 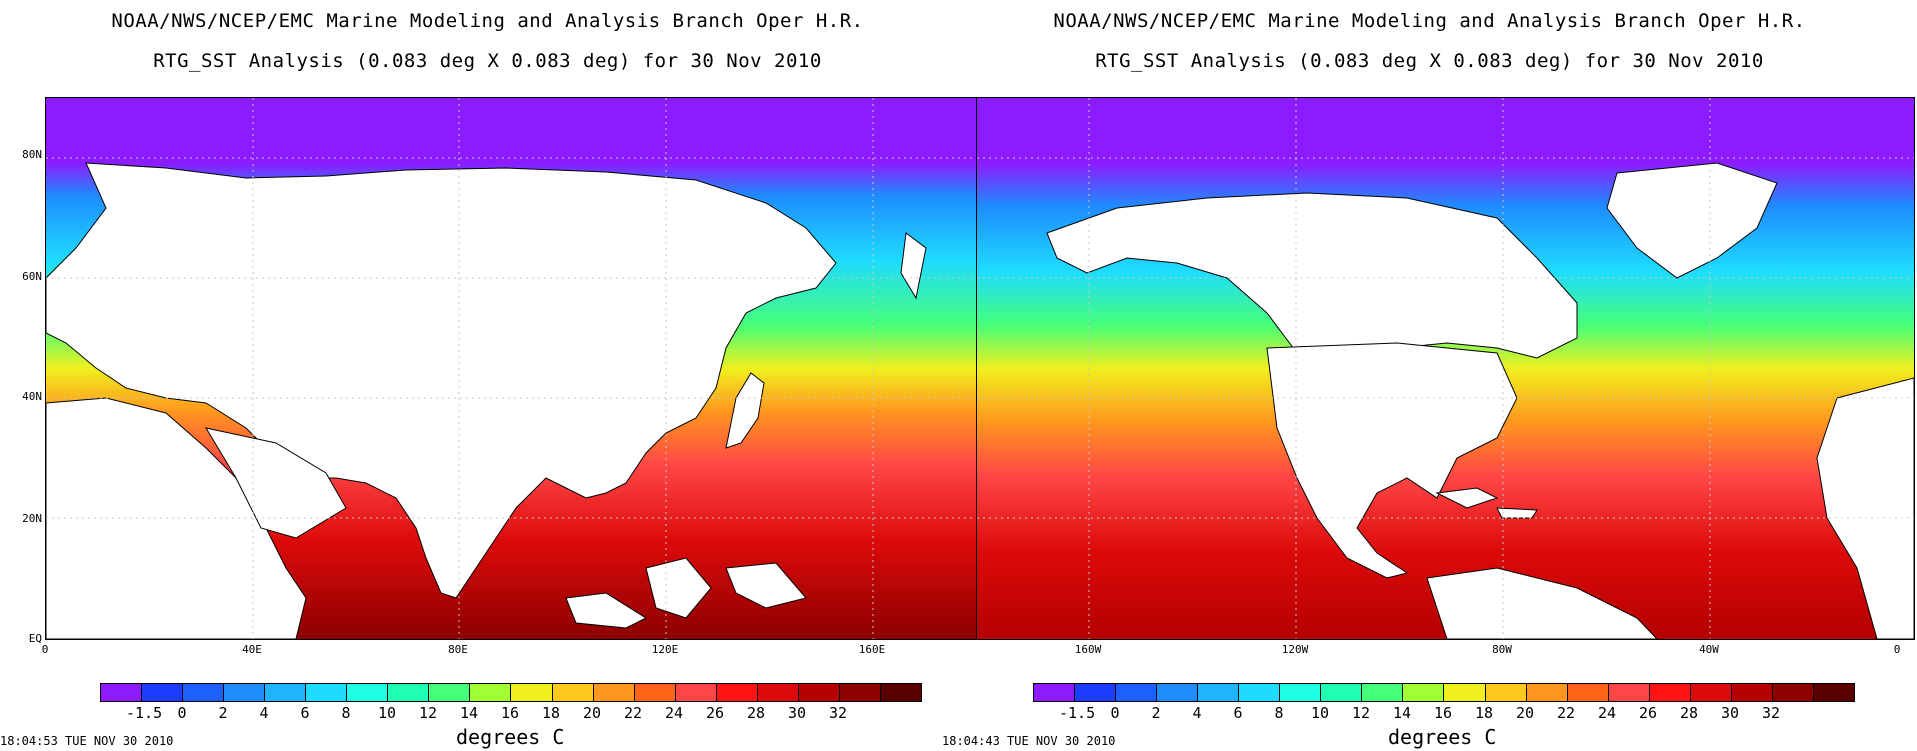 What do you see at coordinates (1029, 741) in the screenshot?
I see `timestamp: 18:04:43 TUE NOV 30 2010` at bounding box center [1029, 741].